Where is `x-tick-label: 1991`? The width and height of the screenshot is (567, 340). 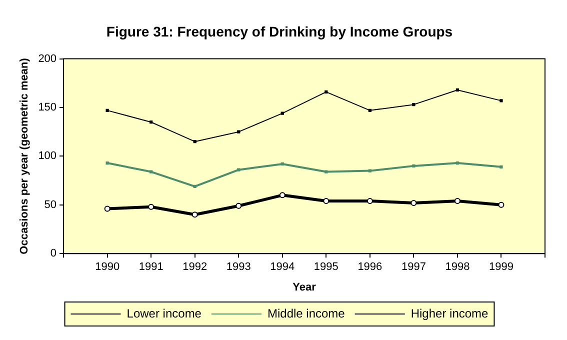 x-tick-label: 1991 is located at coordinates (151, 267).